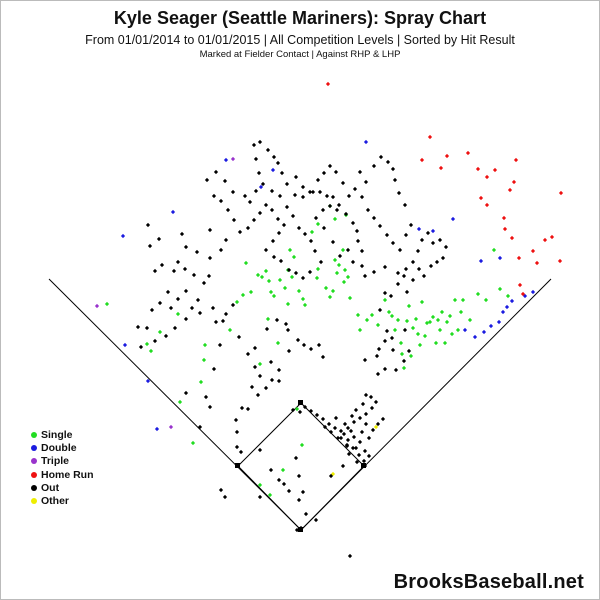 This screenshot has width=600, height=600. Describe the element at coordinates (62, 461) in the screenshot. I see `legend-item: Triple` at that location.